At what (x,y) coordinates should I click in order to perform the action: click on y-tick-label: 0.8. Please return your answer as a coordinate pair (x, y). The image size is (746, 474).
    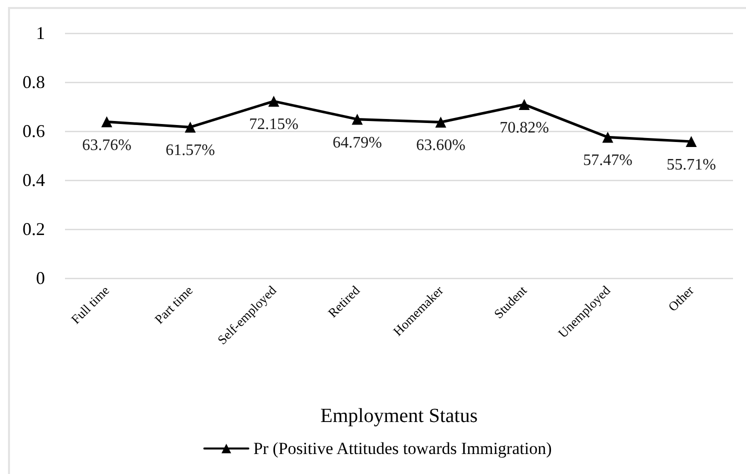
    Looking at the image, I should click on (33, 82).